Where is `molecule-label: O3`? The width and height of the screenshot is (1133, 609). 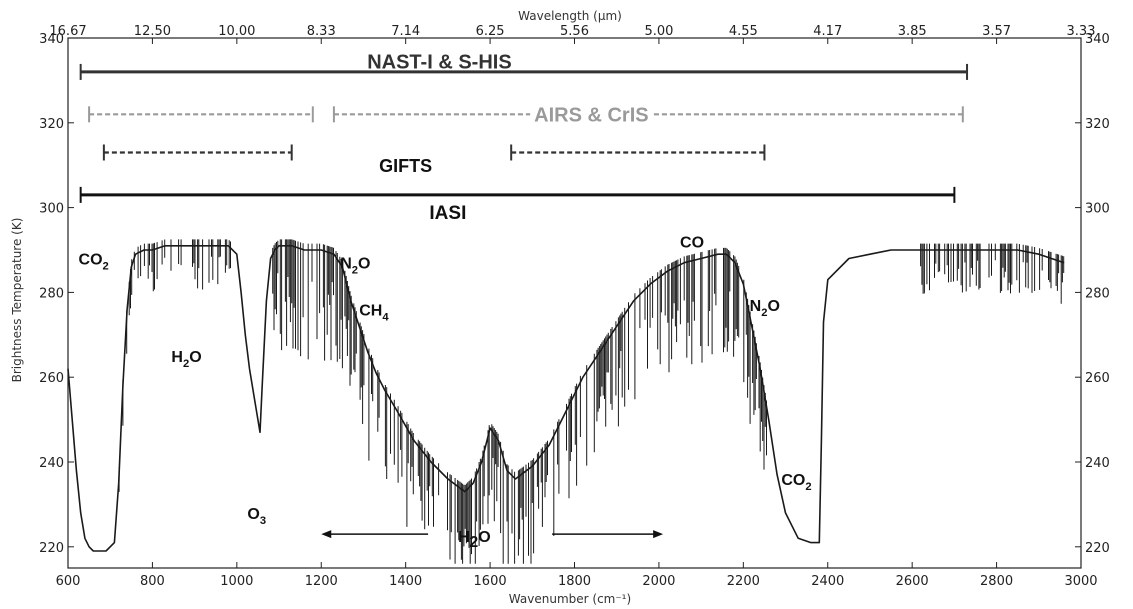 molecule-label: O3 is located at coordinates (256, 516).